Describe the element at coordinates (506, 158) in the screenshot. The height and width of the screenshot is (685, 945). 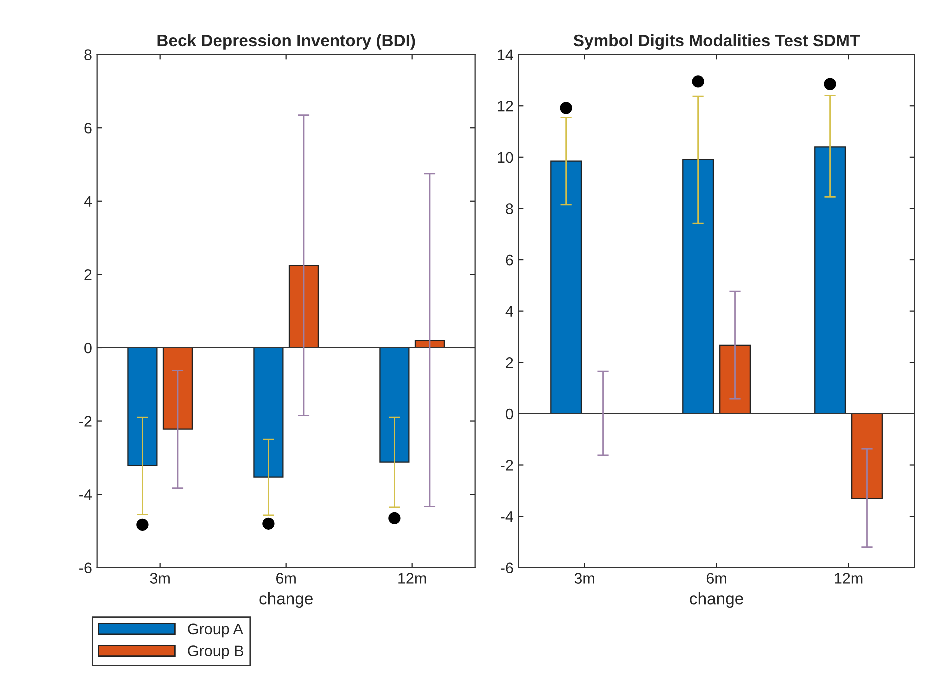
I see `y-tick-label: 10` at that location.